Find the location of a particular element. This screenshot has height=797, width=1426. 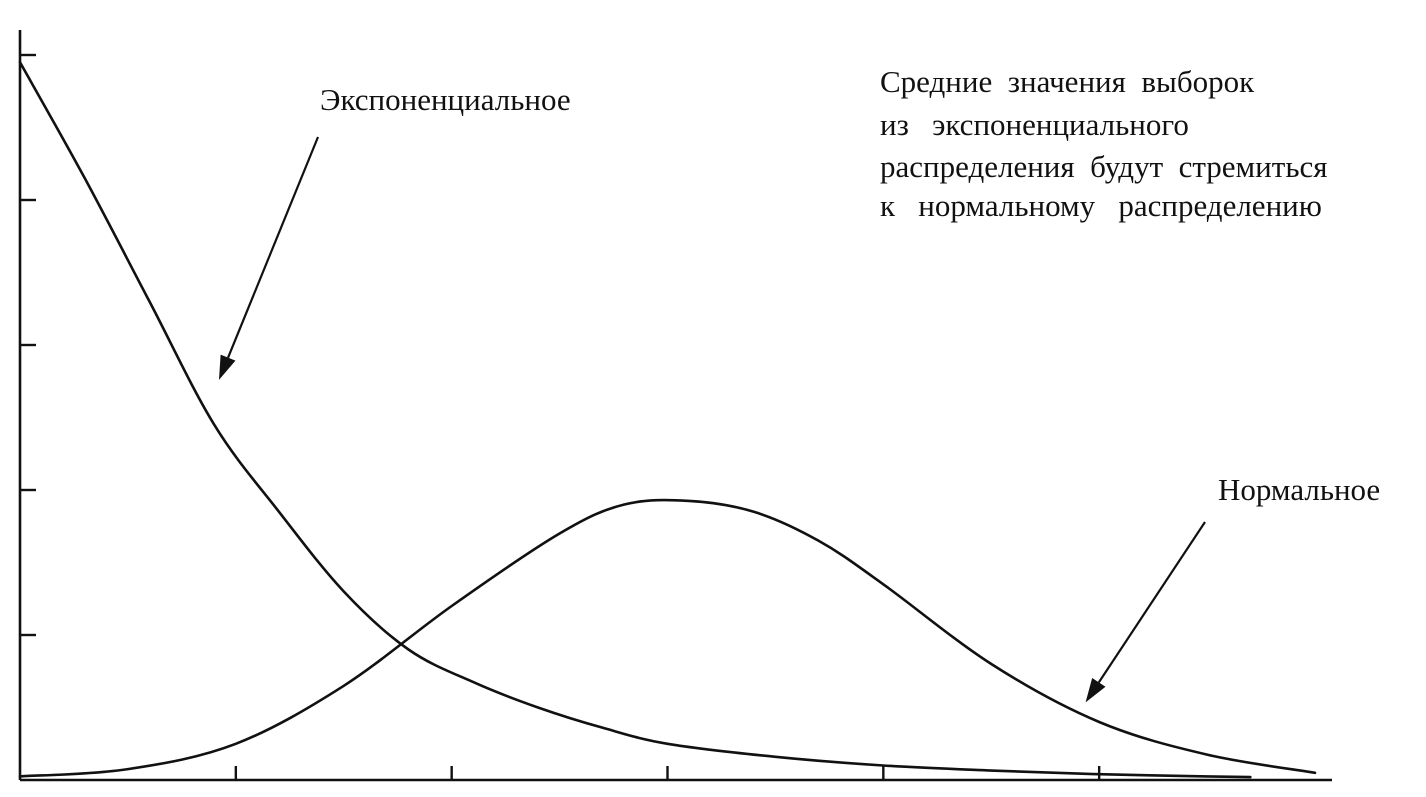

note-text-line: Средние значения выборок is located at coordinates (1067, 81).